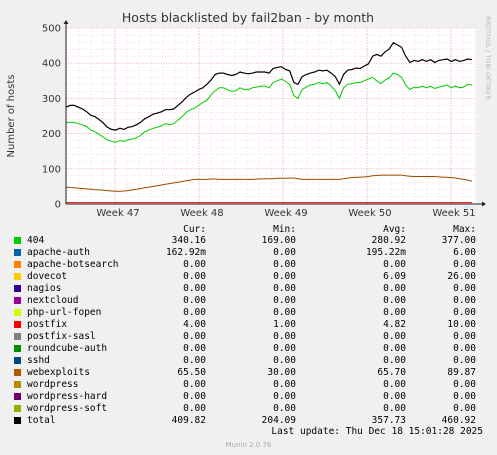 The width and height of the screenshot is (497, 455). What do you see at coordinates (249, 361) in the screenshot?
I see `legend-row-sshd: sshd 0.00 0.00 0.00 0.00` at bounding box center [249, 361].